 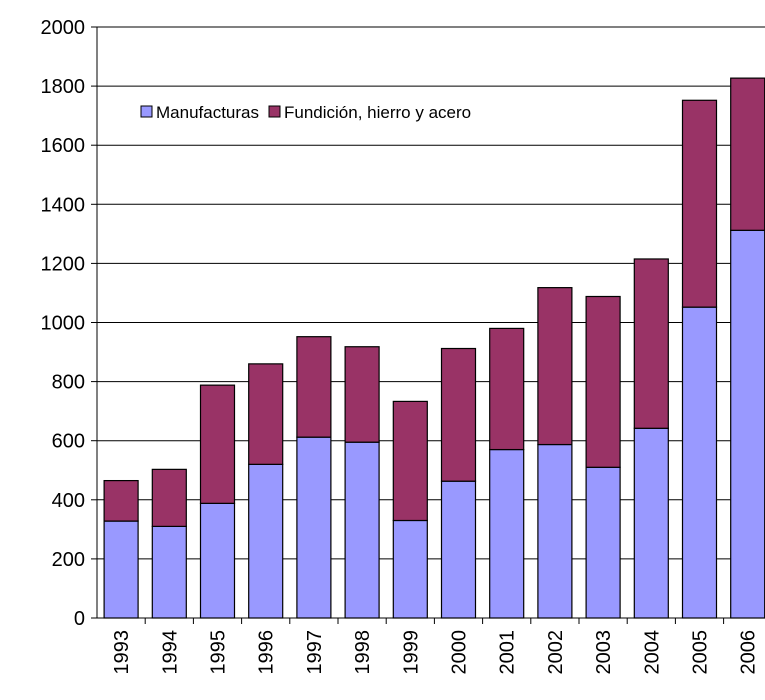 I want to click on x-tick-label: 1994, so click(x=170, y=652).